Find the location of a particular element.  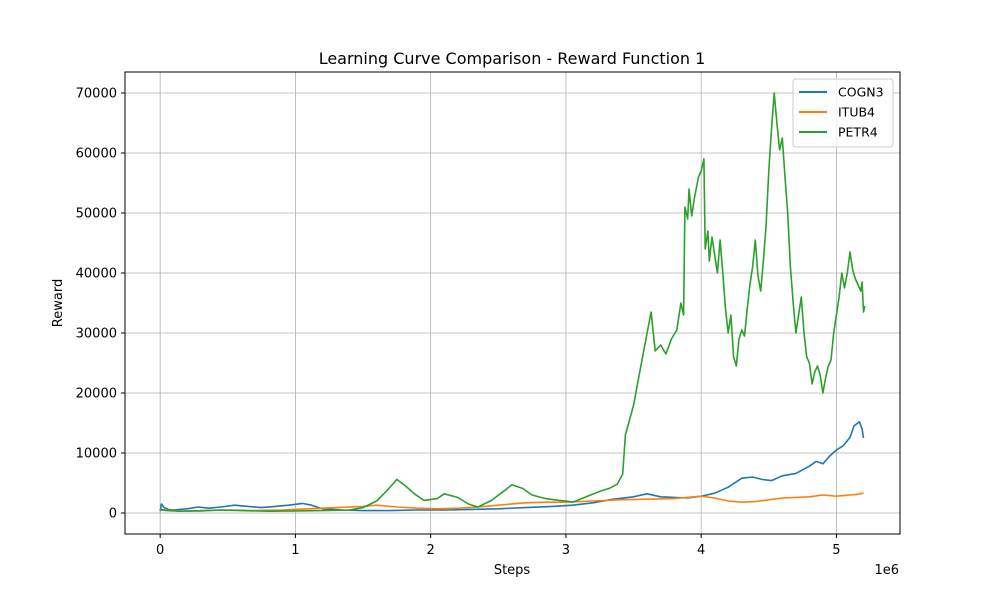

y-tick-label: 30000 is located at coordinates (96, 334).